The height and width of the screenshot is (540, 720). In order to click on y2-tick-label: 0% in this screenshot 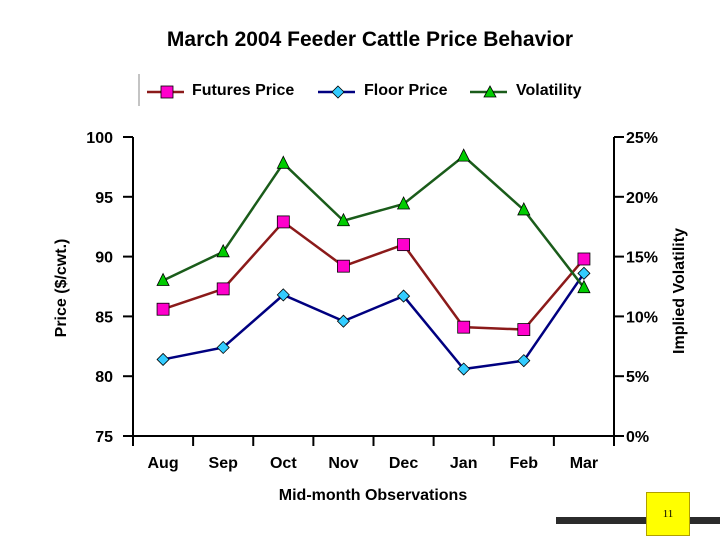, I will do `click(637, 437)`.